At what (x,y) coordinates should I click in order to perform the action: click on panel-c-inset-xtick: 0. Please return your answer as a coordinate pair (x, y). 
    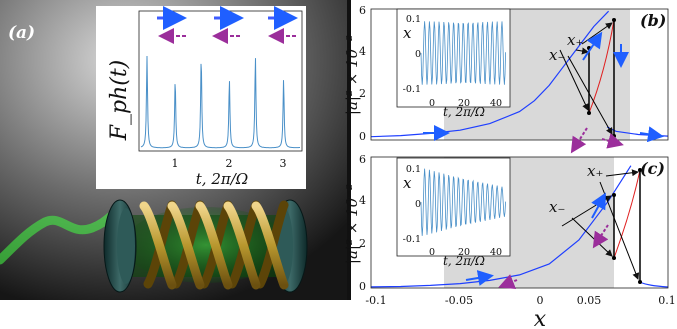
    Looking at the image, I should click on (432, 252).